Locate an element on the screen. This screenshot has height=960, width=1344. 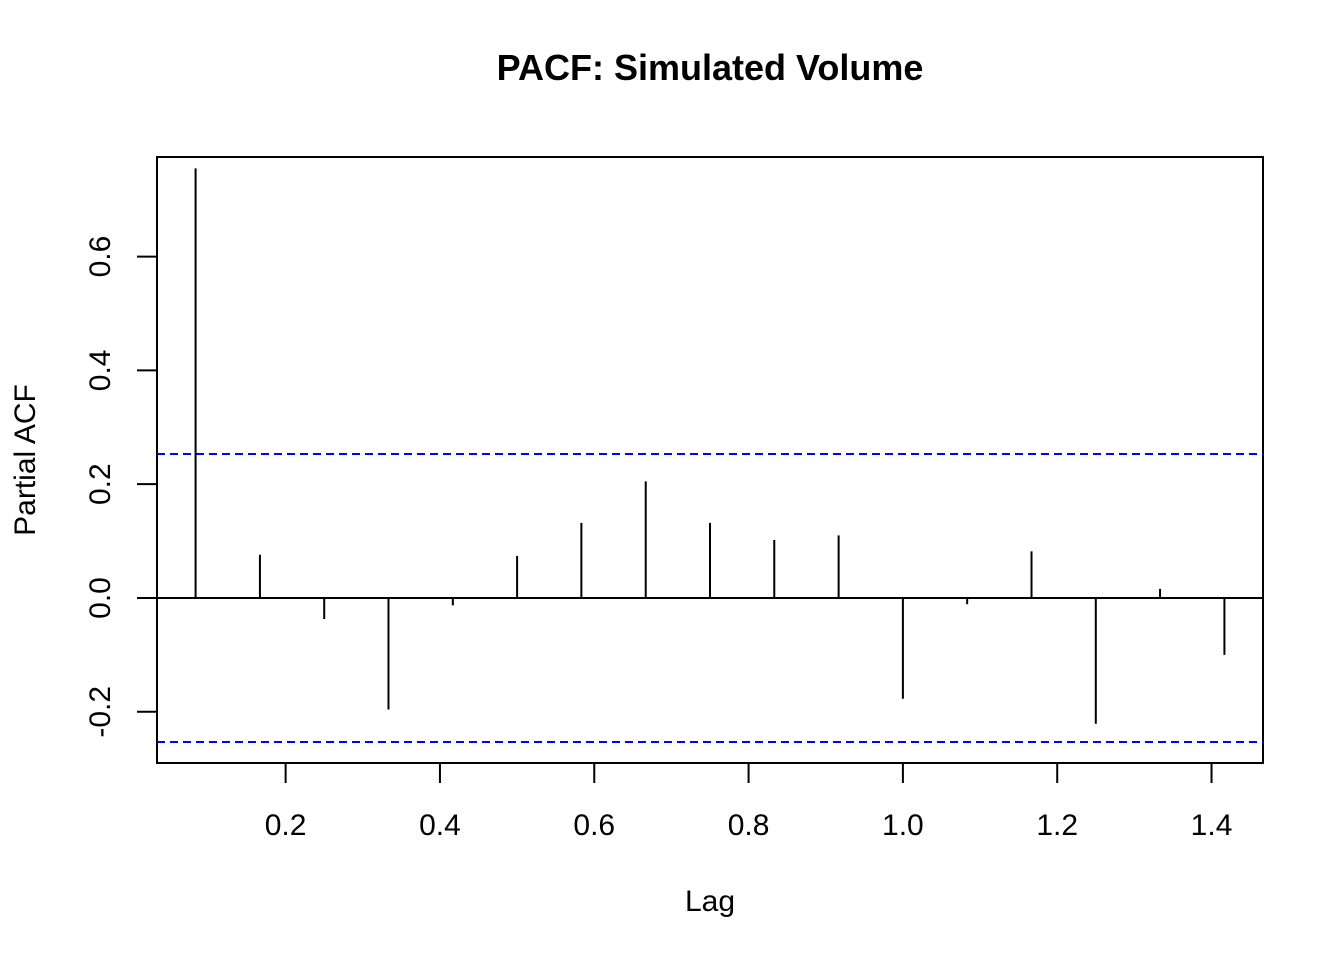
chart-title: PACF: Simulated Volume is located at coordinates (710, 67).